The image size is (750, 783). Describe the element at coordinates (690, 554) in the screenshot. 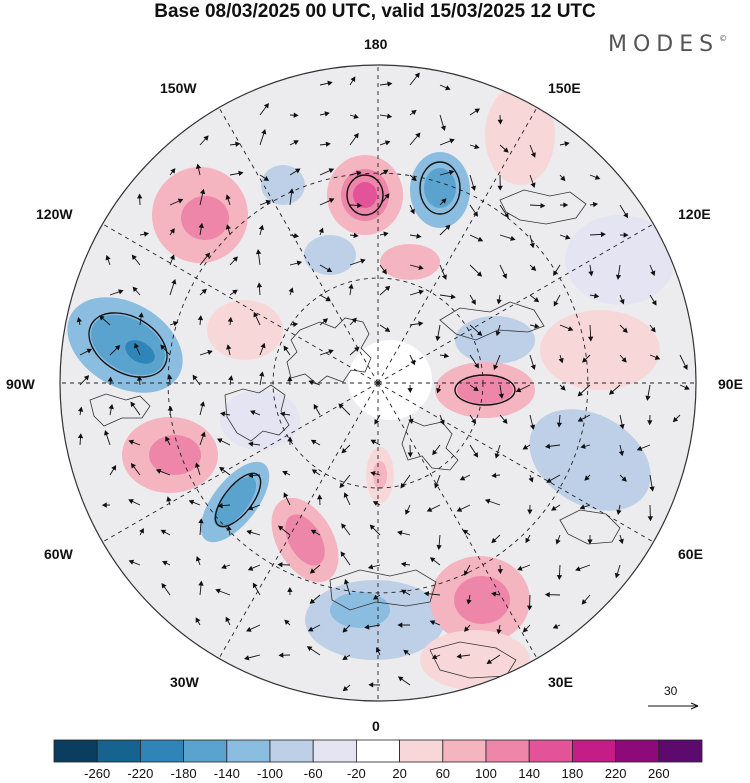

I see `lon-label-60e: 60E` at that location.